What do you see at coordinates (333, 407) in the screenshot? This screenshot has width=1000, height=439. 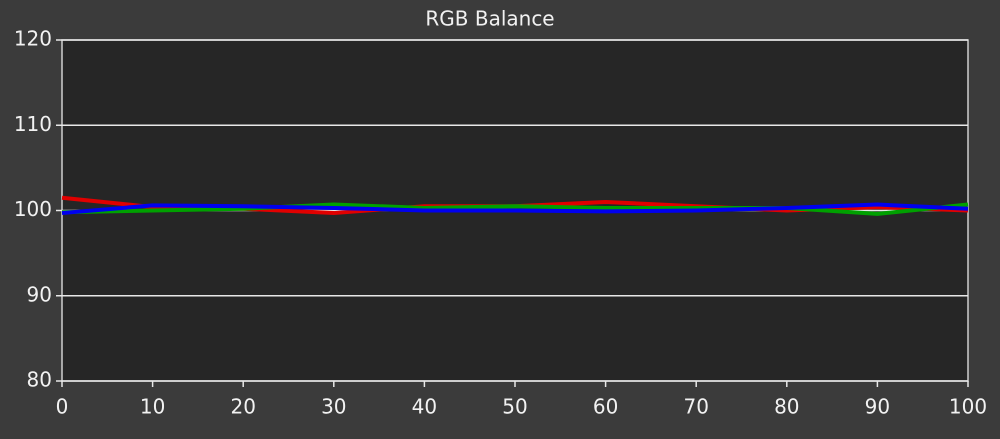 I see `x-tick-label: 30` at bounding box center [333, 407].